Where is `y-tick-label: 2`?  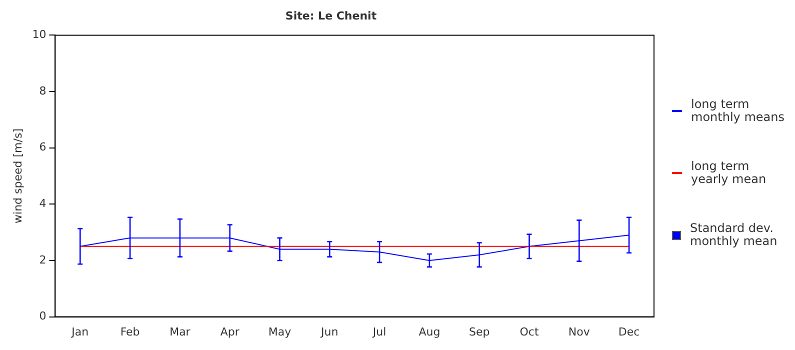
y-tick-label: 2 is located at coordinates (42, 259).